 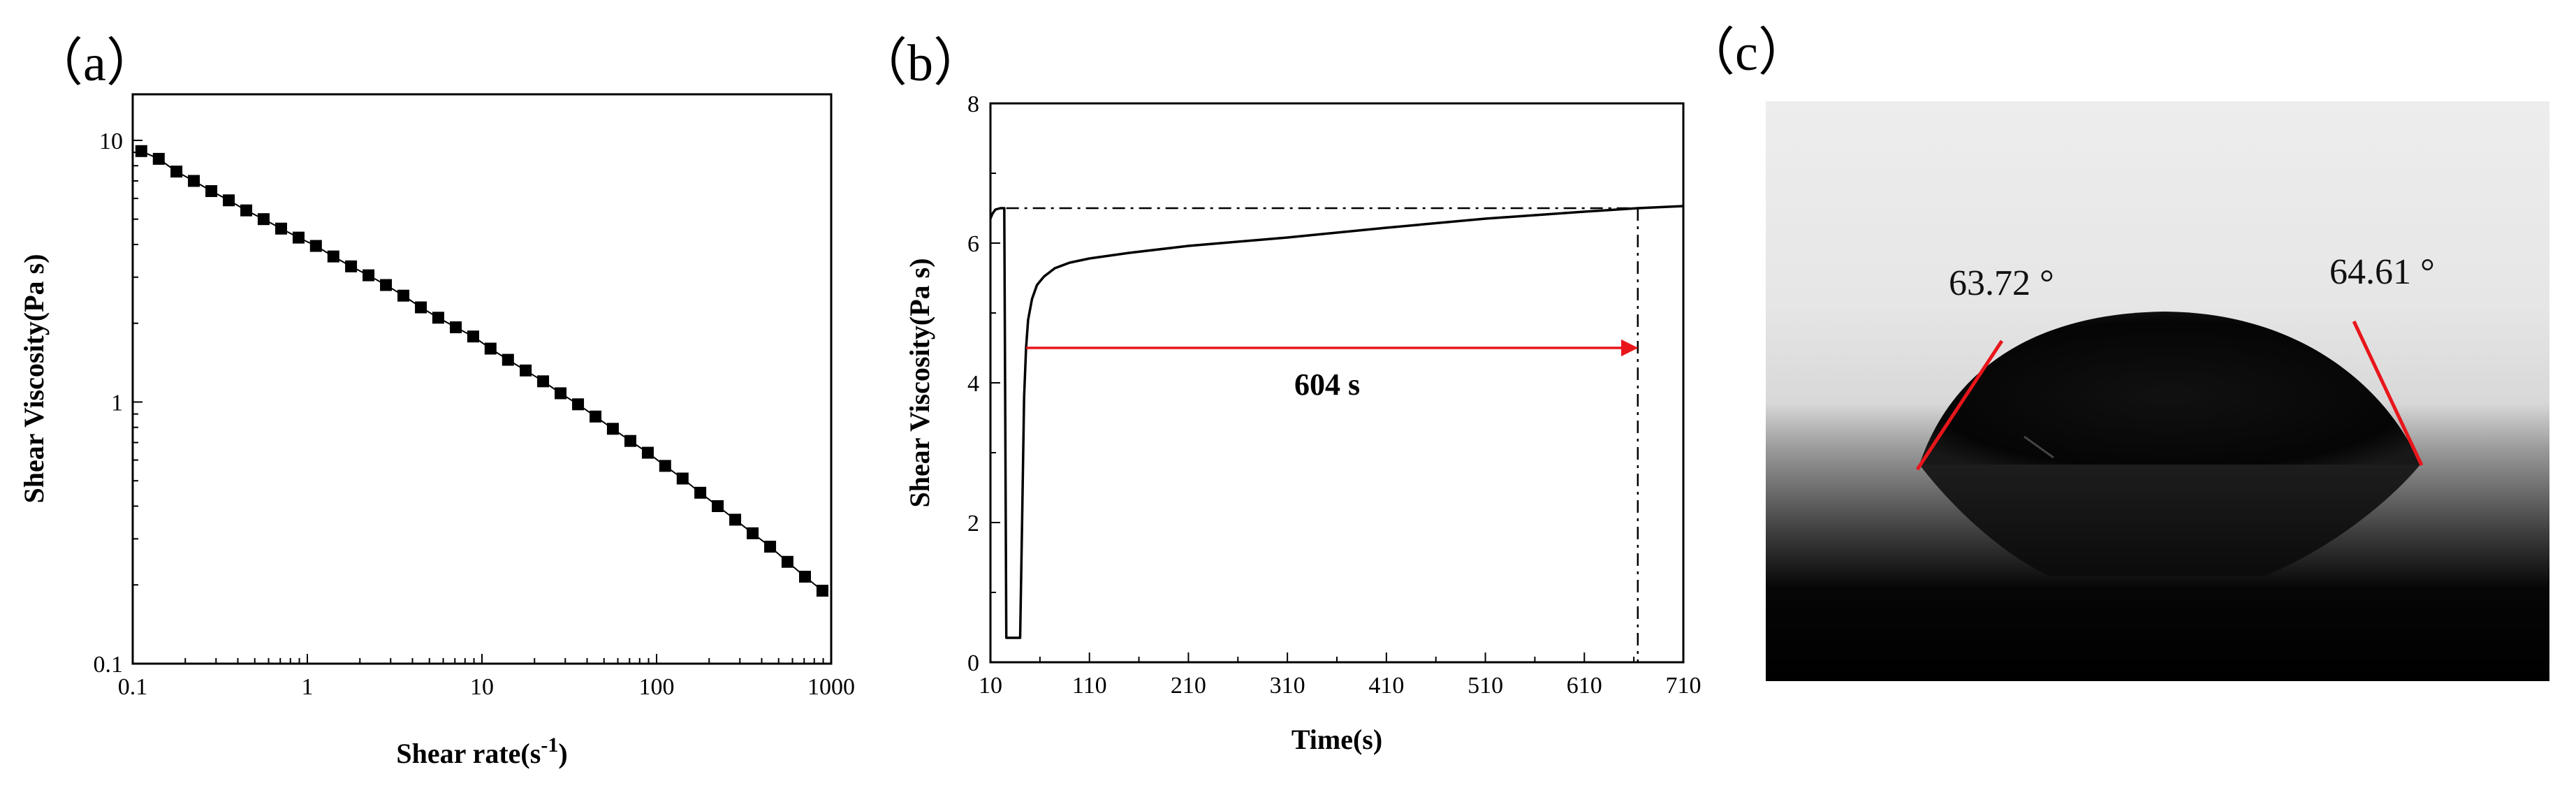 I want to click on panel-b-x-axis-title: Time(s), so click(x=1336, y=739).